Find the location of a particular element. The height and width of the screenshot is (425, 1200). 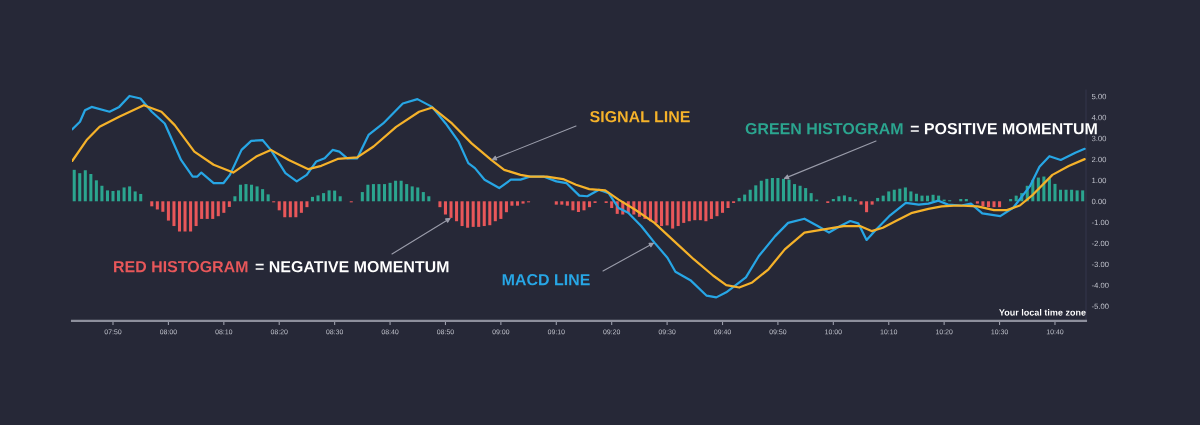

annotation: MACD LINE is located at coordinates (546, 279).